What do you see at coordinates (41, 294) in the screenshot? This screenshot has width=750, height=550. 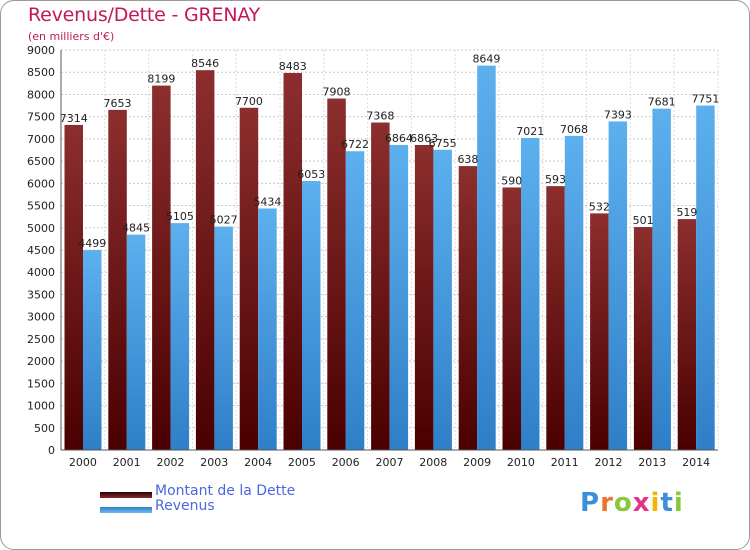 I see `y-tick-label: 3500` at bounding box center [41, 294].